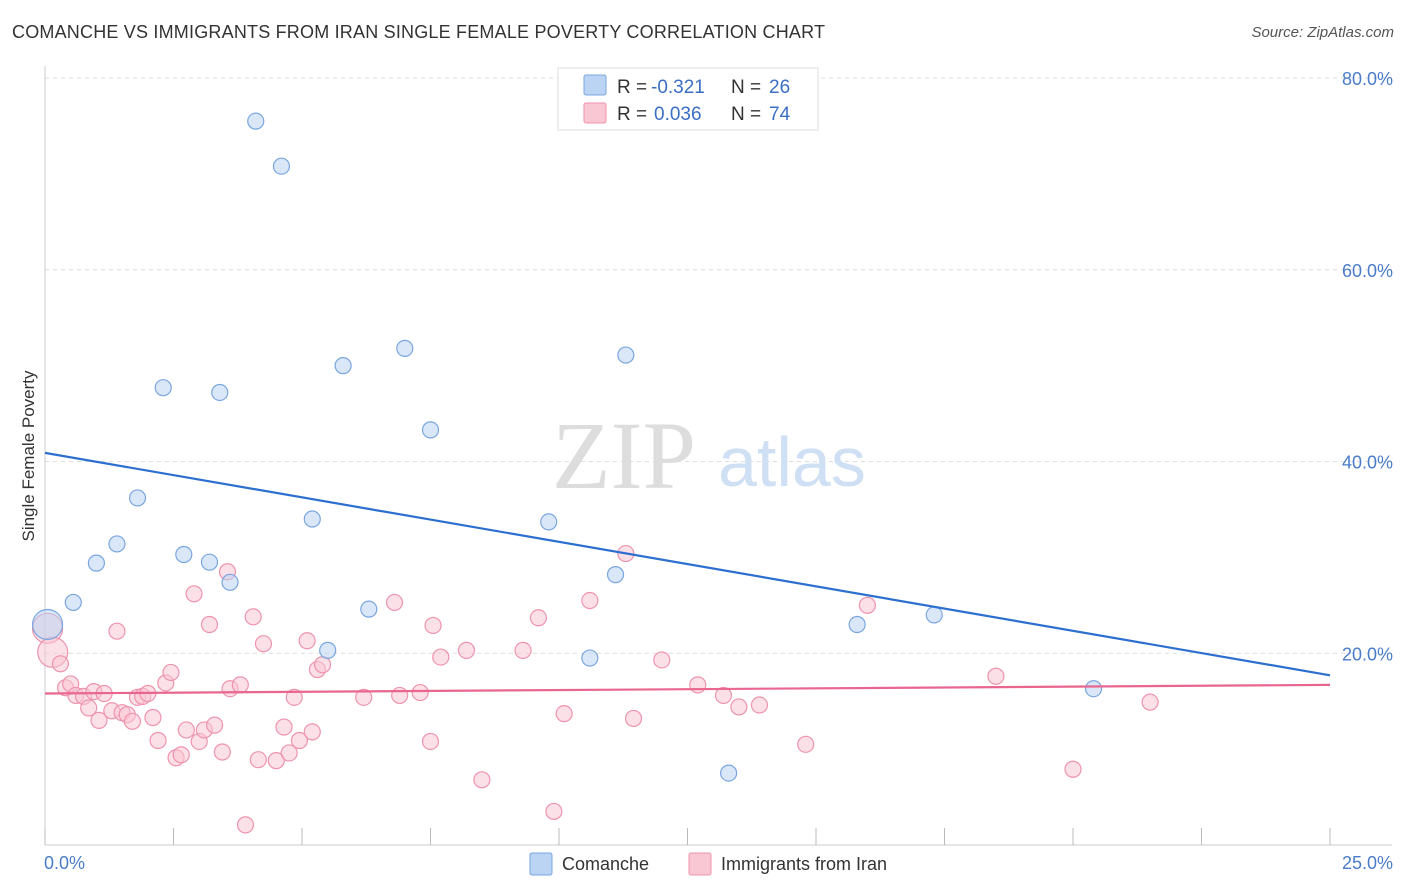 This screenshot has width=1406, height=892. What do you see at coordinates (541, 864) in the screenshot?
I see `legend-bottom-swatch-comanche` at bounding box center [541, 864].